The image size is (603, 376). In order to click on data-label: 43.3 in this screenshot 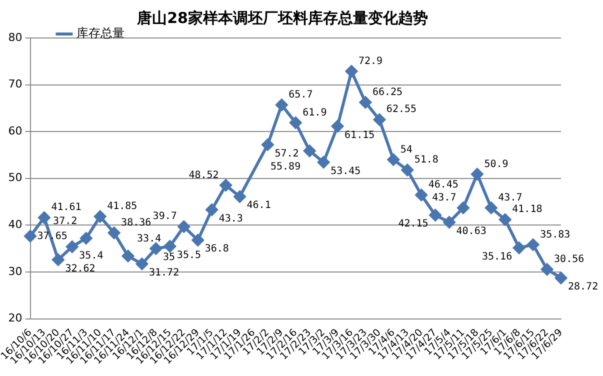, I will do `click(230, 218)`.